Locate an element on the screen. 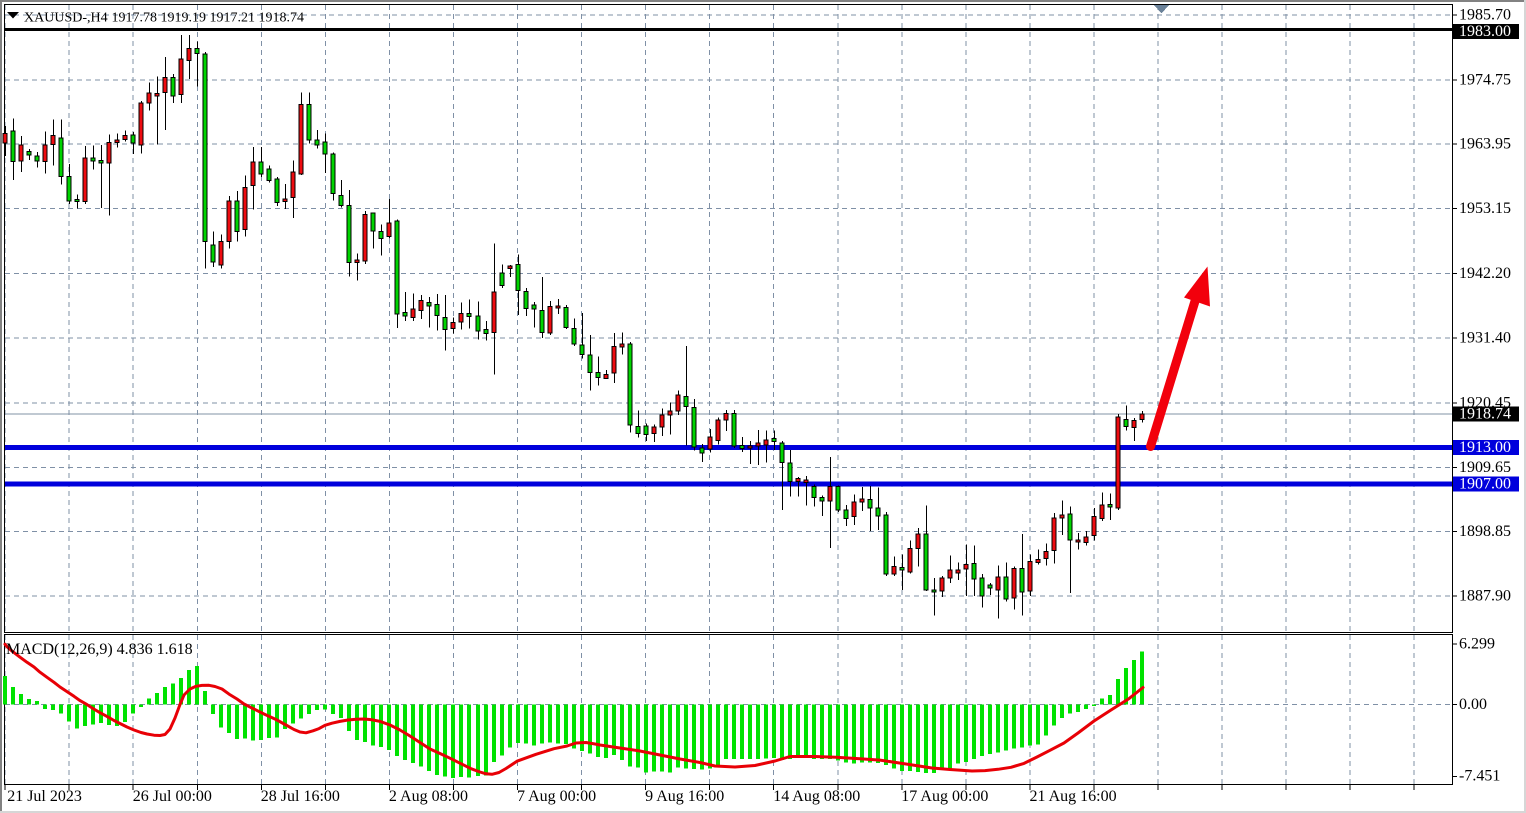  svg-text: 9 Aug 16:00 is located at coordinates (684, 796).